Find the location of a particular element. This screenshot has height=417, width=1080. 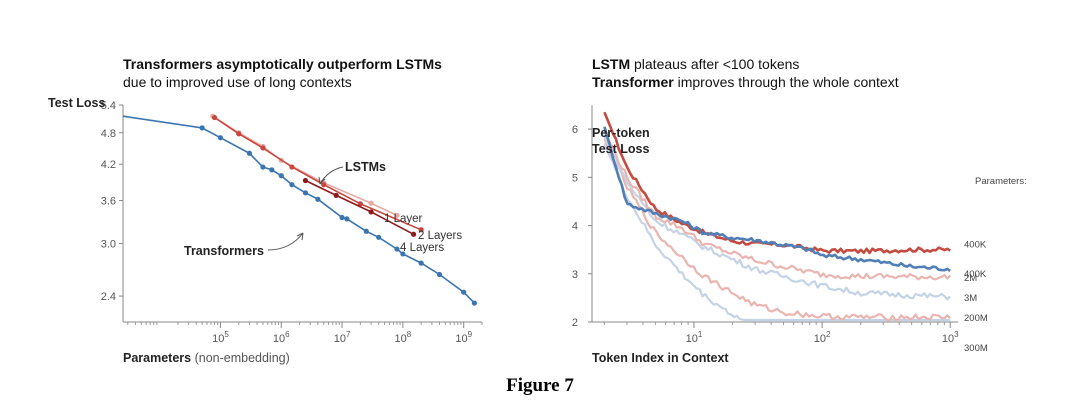

series-line-lstm-200m is located at coordinates (777, 230).